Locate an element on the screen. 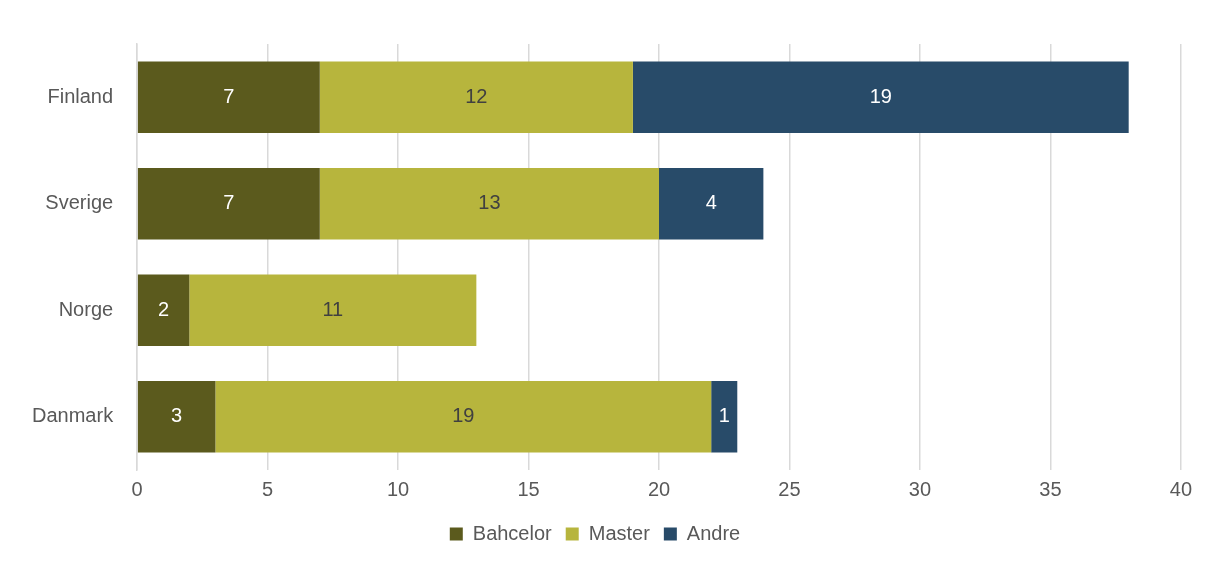 The image size is (1208, 562). data-label: 2 is located at coordinates (164, 308).